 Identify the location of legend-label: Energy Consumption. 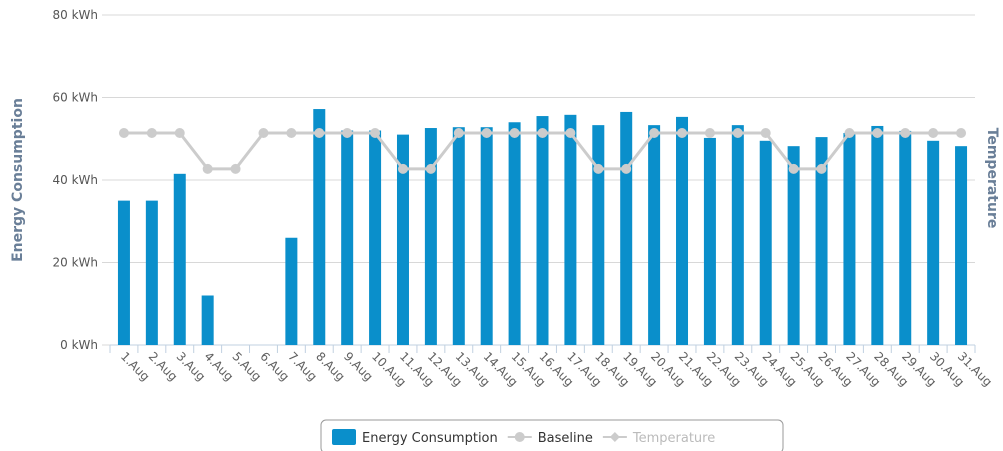
(430, 438).